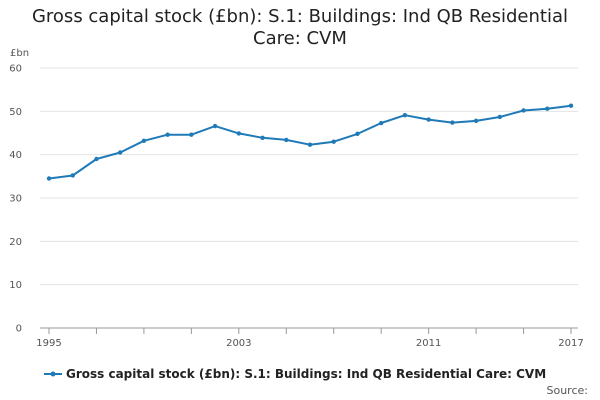 This screenshot has width=600, height=400. What do you see at coordinates (72, 175) in the screenshot?
I see `data-point-1996` at bounding box center [72, 175].